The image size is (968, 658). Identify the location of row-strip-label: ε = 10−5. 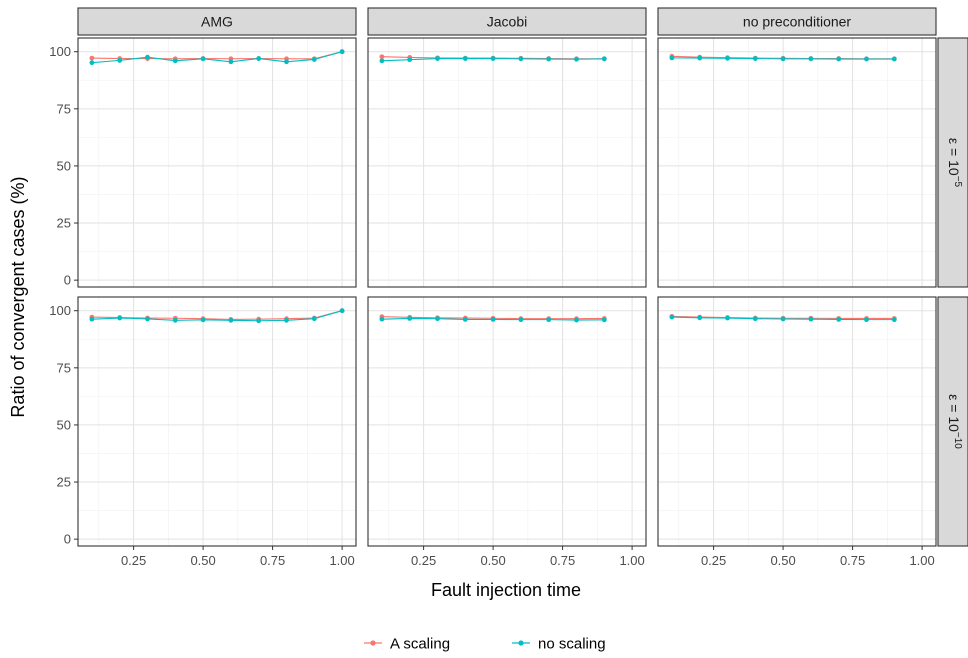
(954, 163).